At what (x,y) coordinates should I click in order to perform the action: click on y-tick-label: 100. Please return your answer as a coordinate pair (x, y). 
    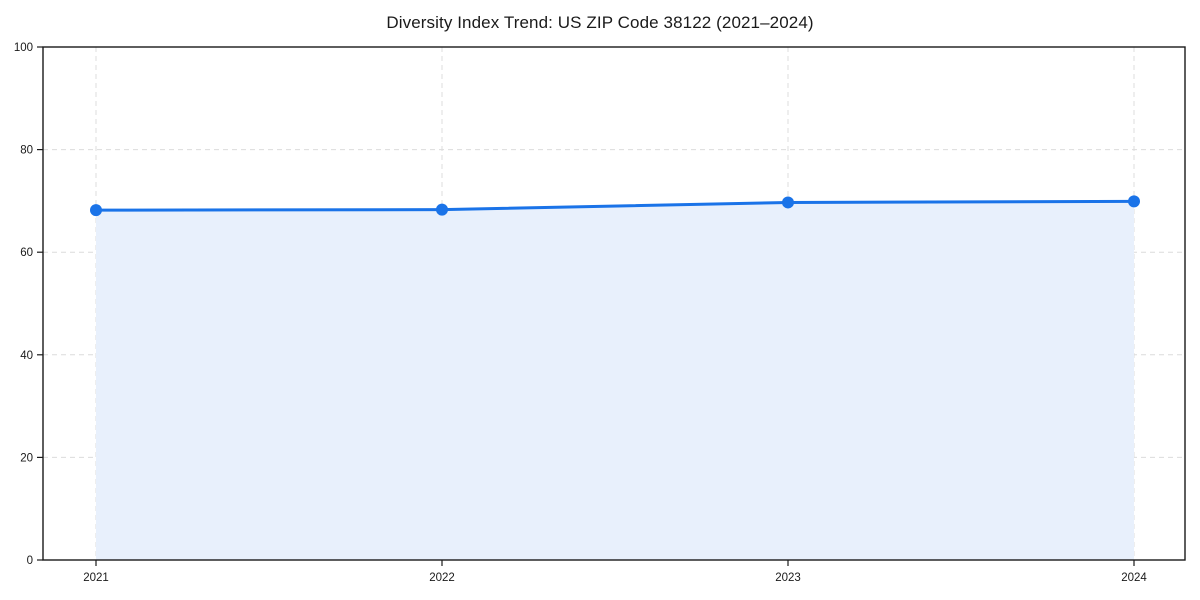
    Looking at the image, I should click on (23, 48).